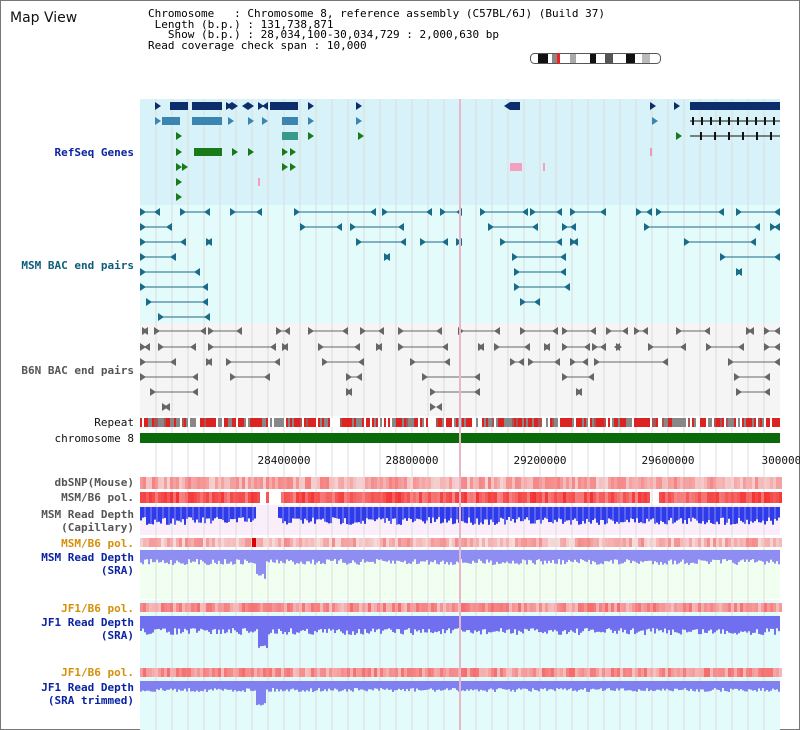 The image size is (800, 730). Describe the element at coordinates (94, 438) in the screenshot. I see `chromosome-track-label: chromosome 8` at that location.